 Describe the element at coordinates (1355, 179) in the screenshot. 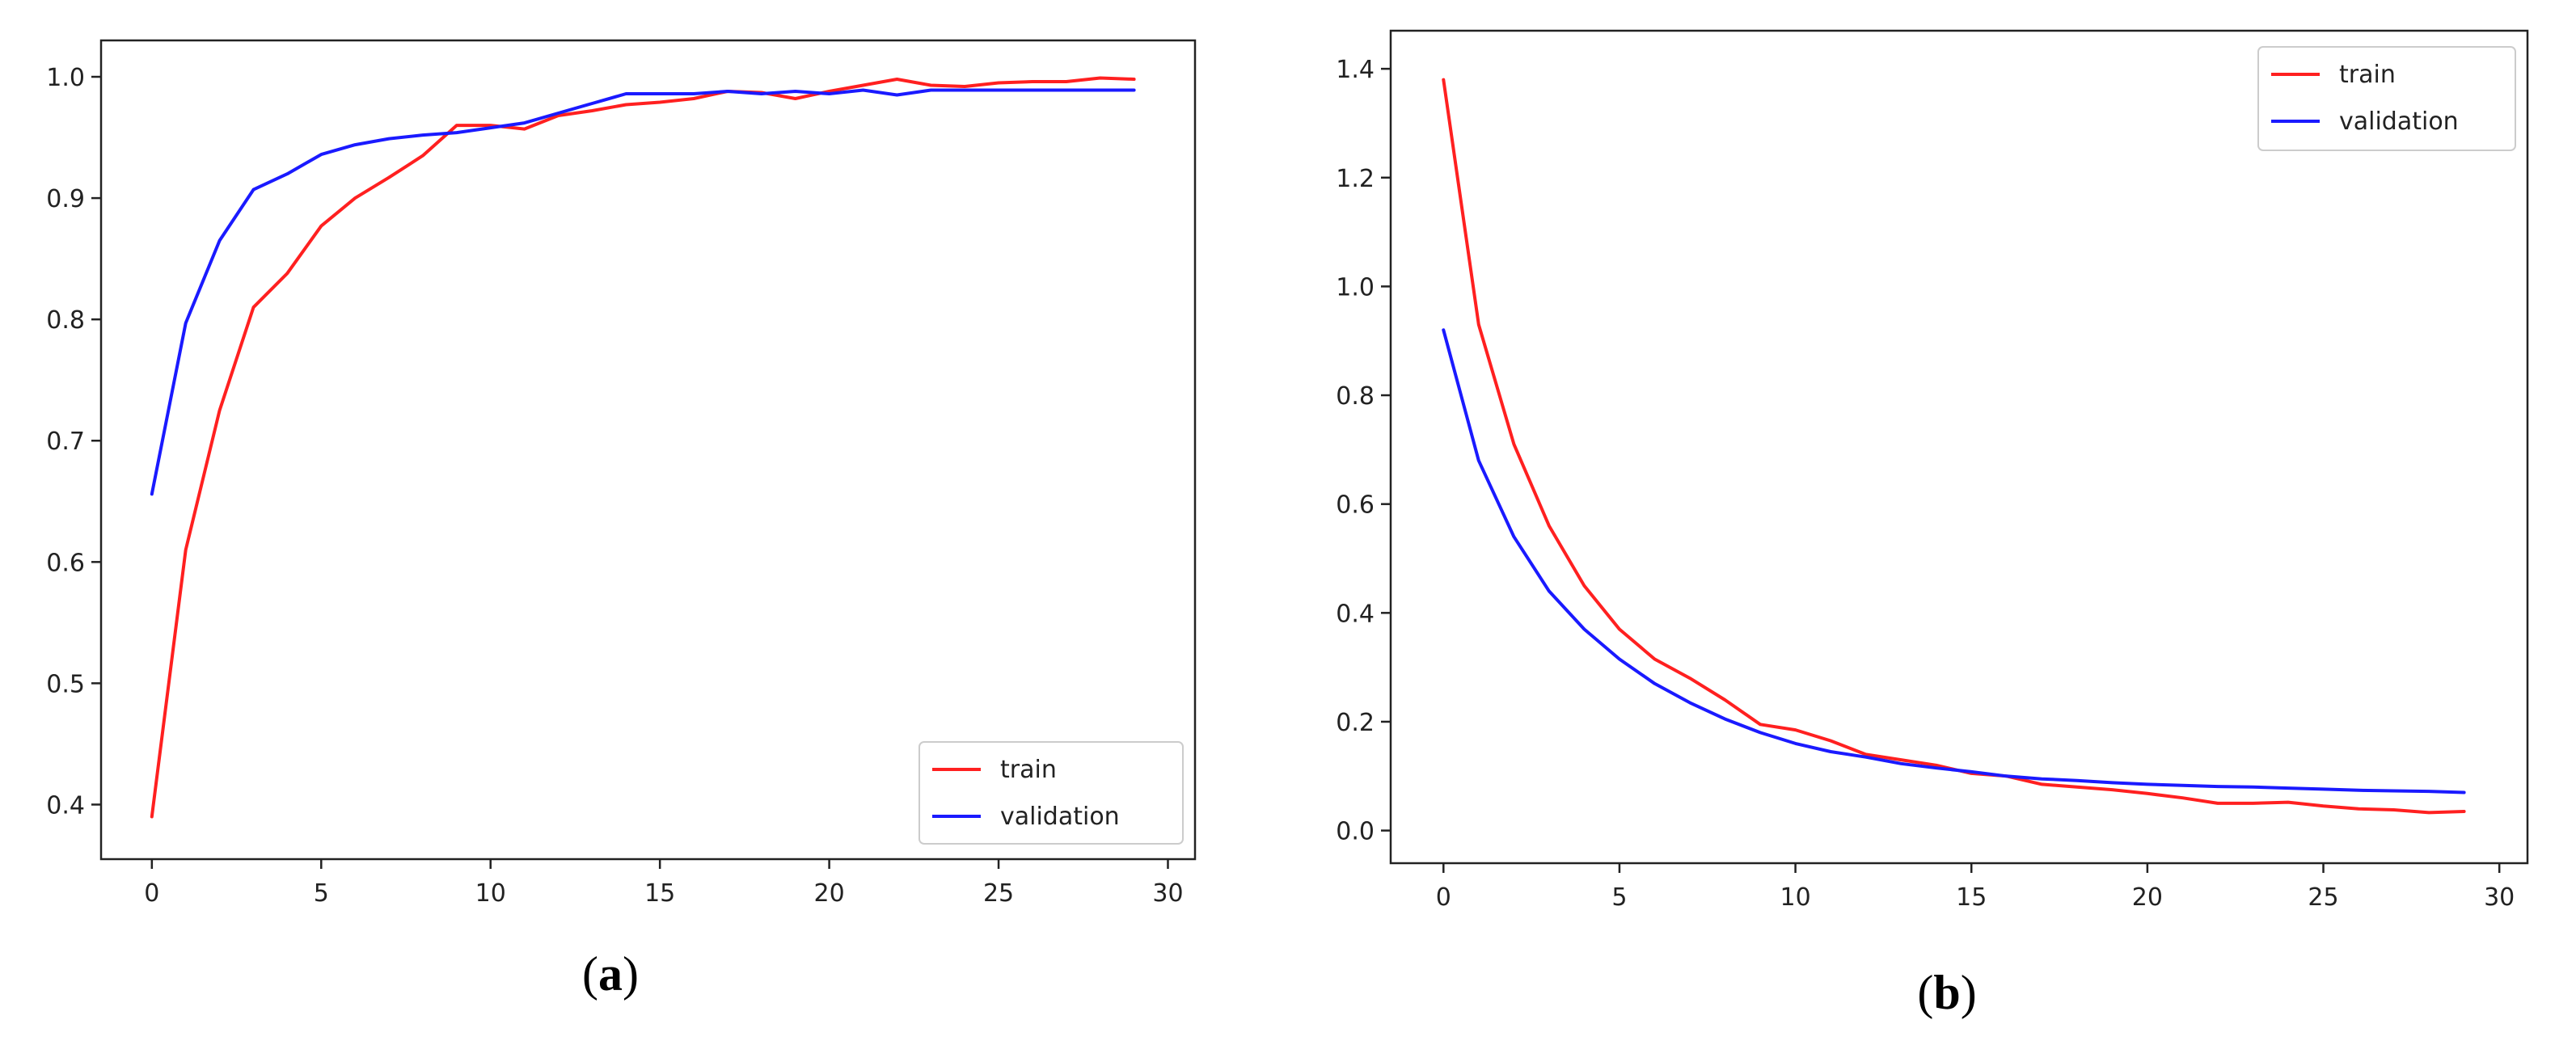

I see `y-tick-label: 1.2` at that location.